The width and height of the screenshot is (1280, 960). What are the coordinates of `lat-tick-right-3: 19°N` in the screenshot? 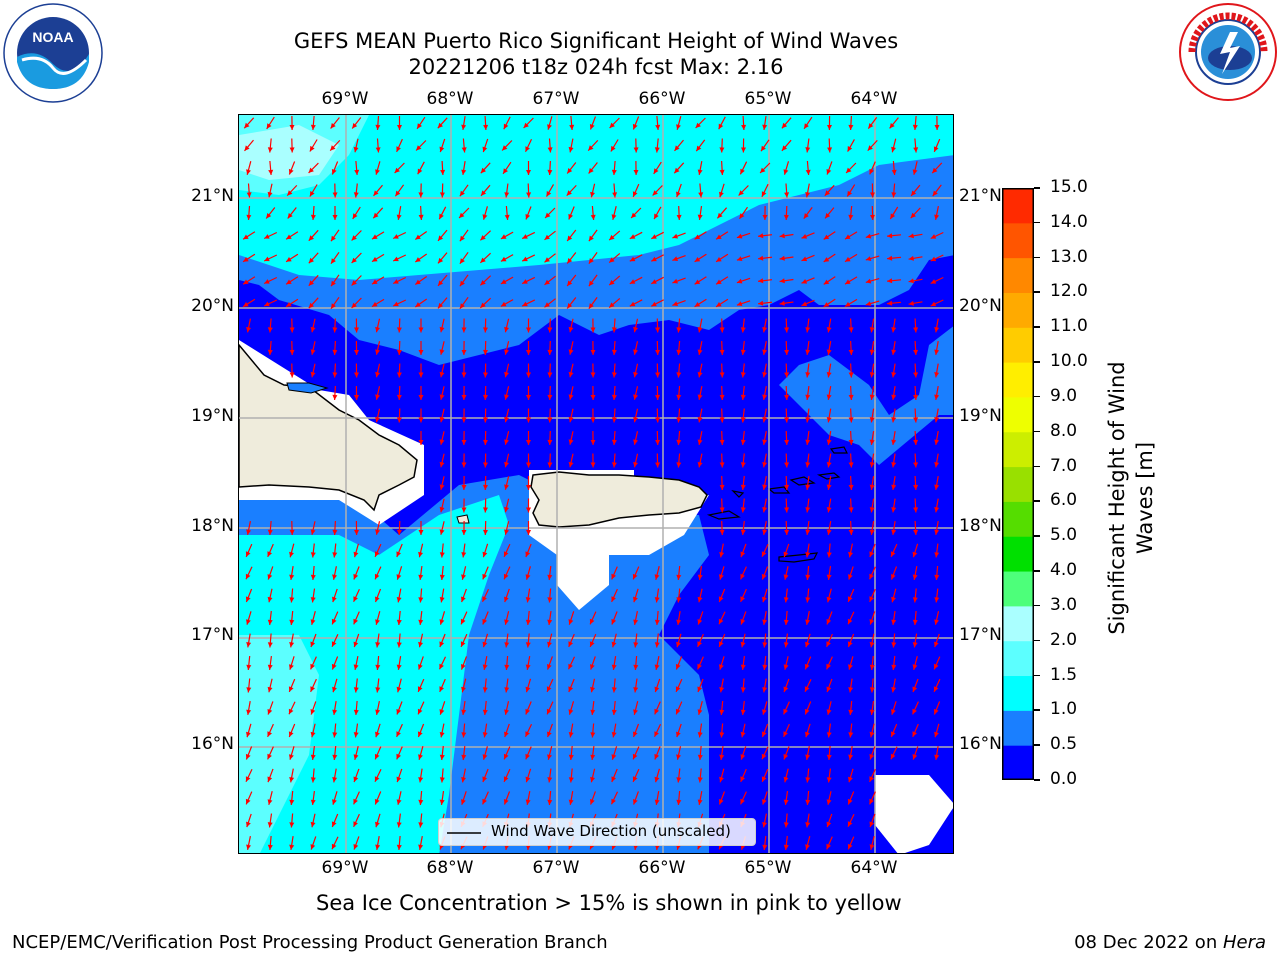 It's located at (980, 416).